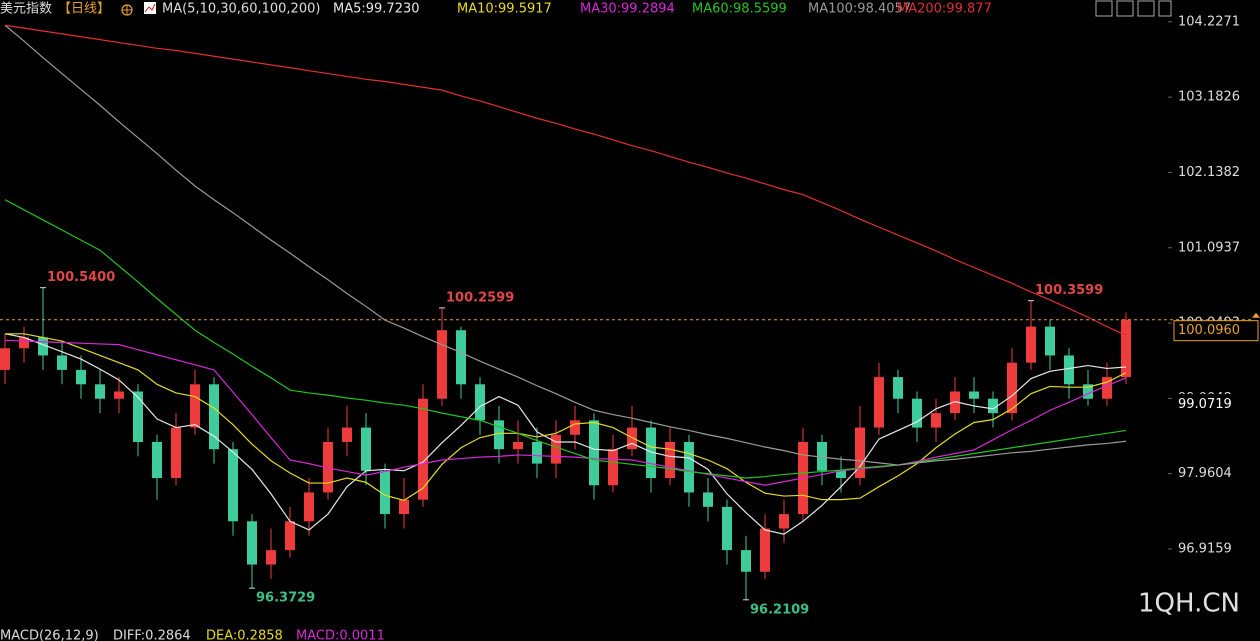 Image resolution: width=1260 pixels, height=641 pixels. What do you see at coordinates (1209, 330) in the screenshot?
I see `last-price-label: 100.0960` at bounding box center [1209, 330].